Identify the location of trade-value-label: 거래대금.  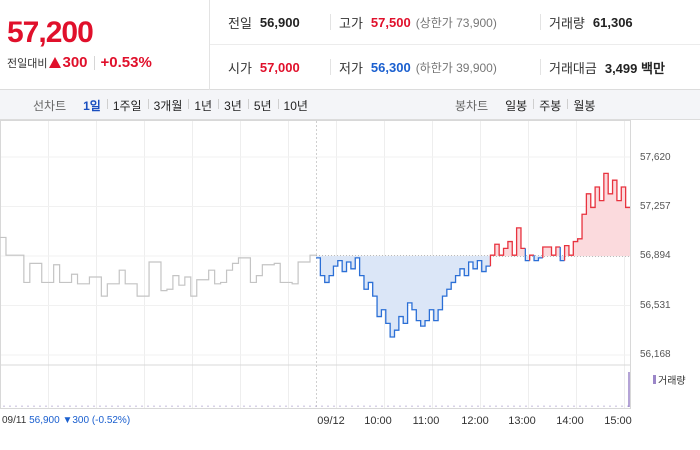
(573, 68).